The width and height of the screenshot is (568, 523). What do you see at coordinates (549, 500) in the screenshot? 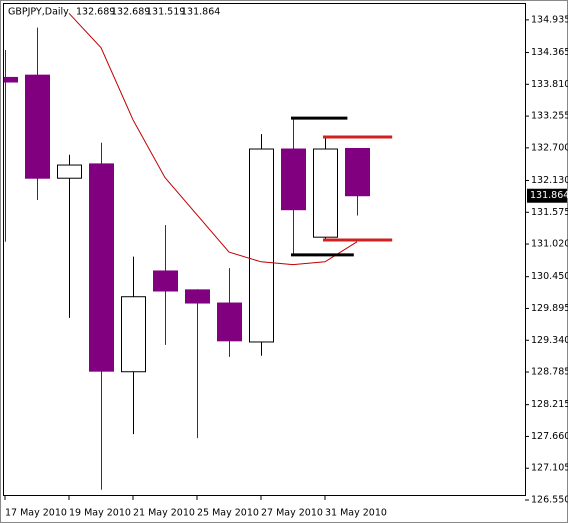
I see `y-tick-label: 126.550` at bounding box center [549, 500].